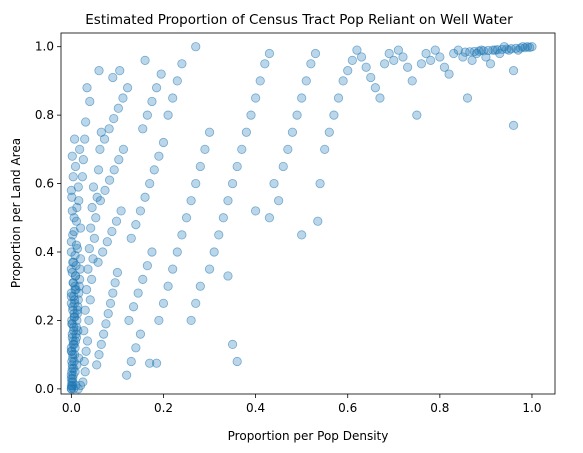 This screenshot has width=583, height=453. I want to click on y-tick-label: 0.8, so click(44, 115).